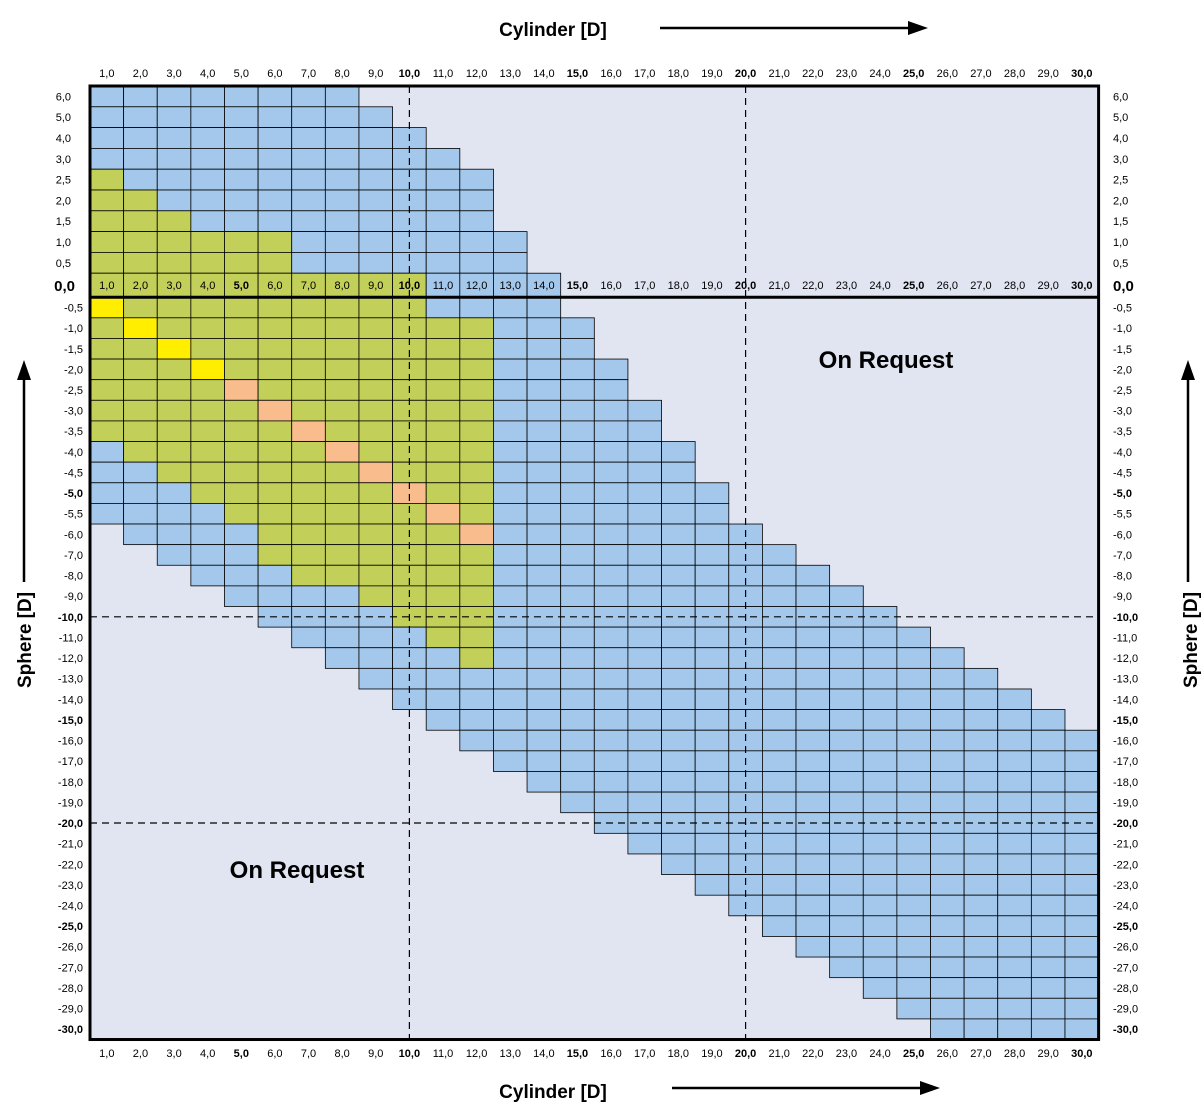 This screenshot has height=1106, width=1202. I want to click on y-tick-left-neg-6: -3,5, so click(73, 432).